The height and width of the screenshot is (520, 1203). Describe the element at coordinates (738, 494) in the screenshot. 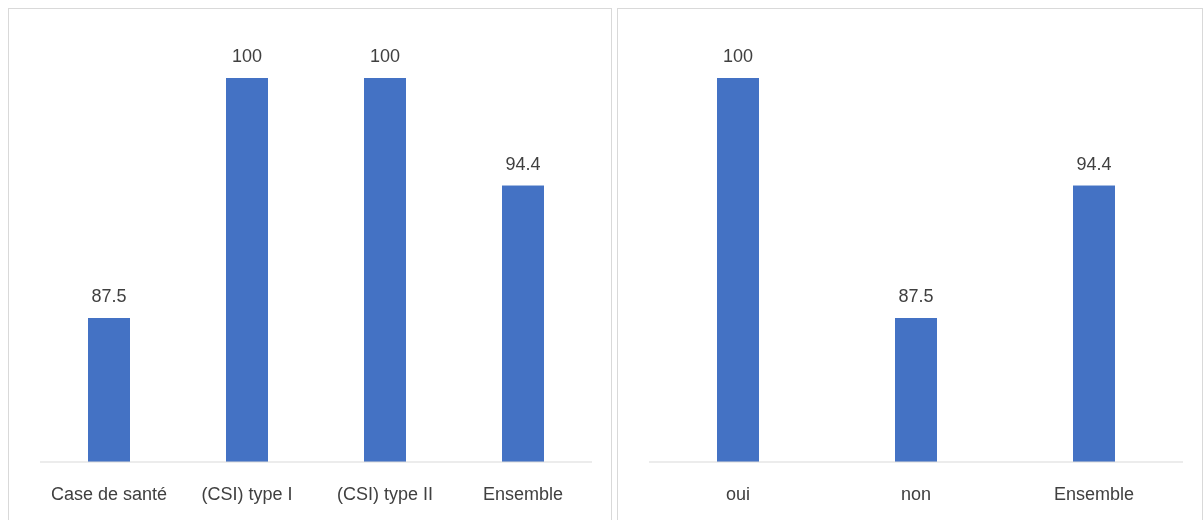

I see `x-tick-label: oui` at that location.